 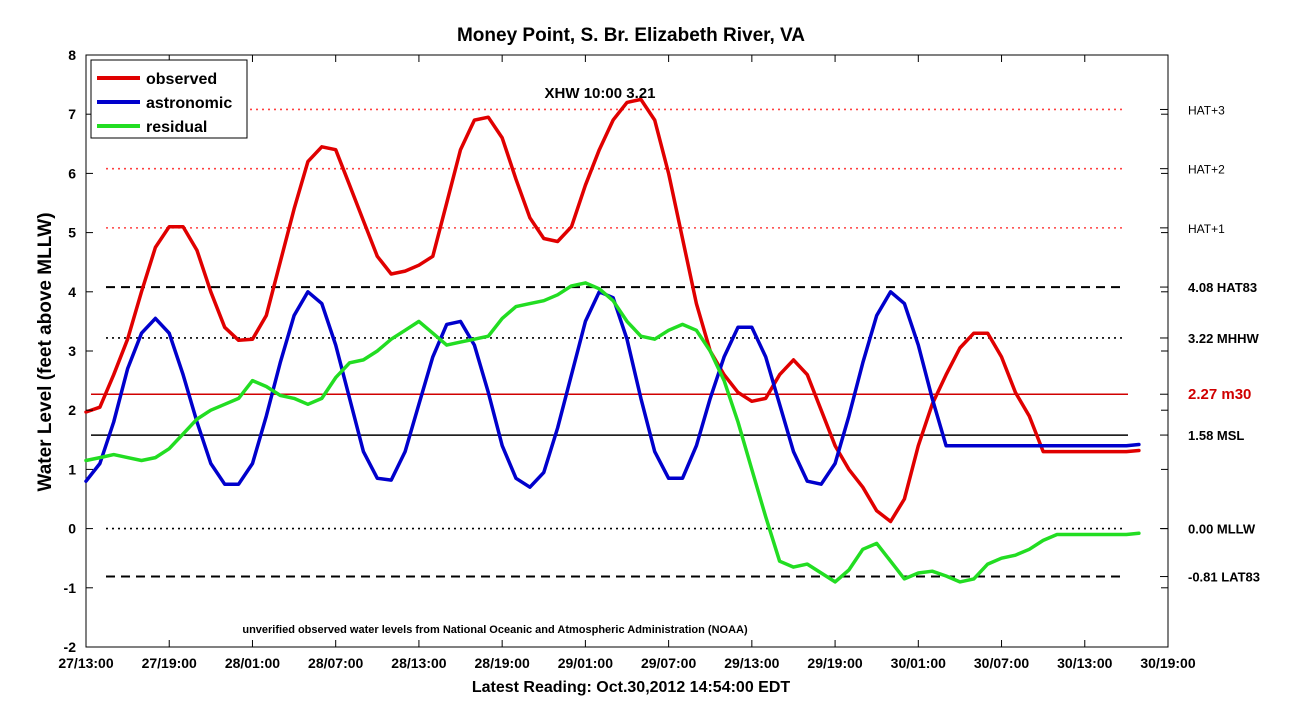 I want to click on y-tick-label: 5, so click(x=72, y=233).